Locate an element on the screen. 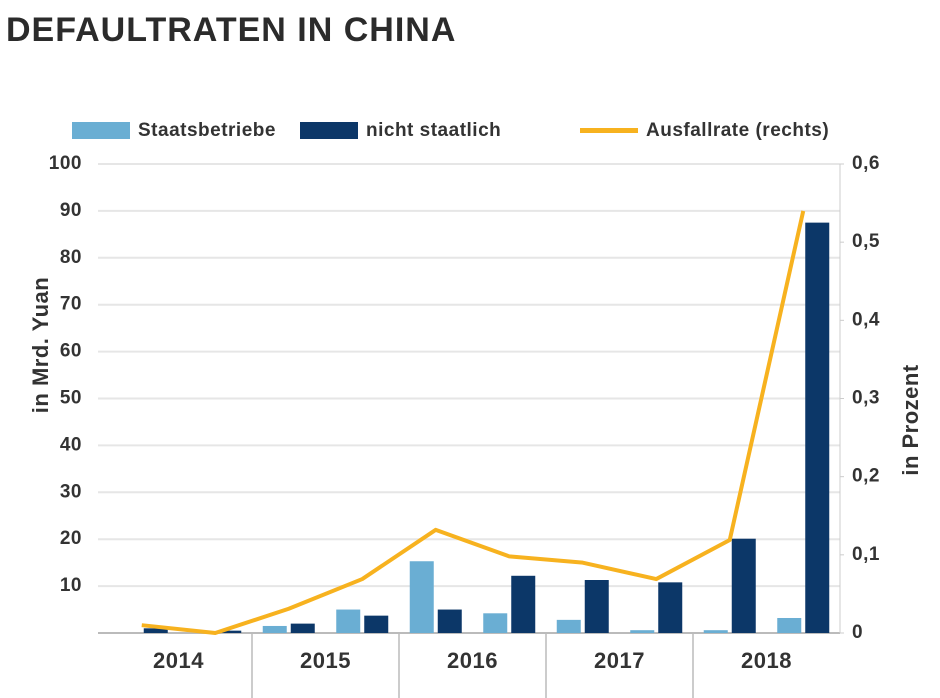 The height and width of the screenshot is (698, 940). x-tick-label: 2016 is located at coordinates (472, 660).